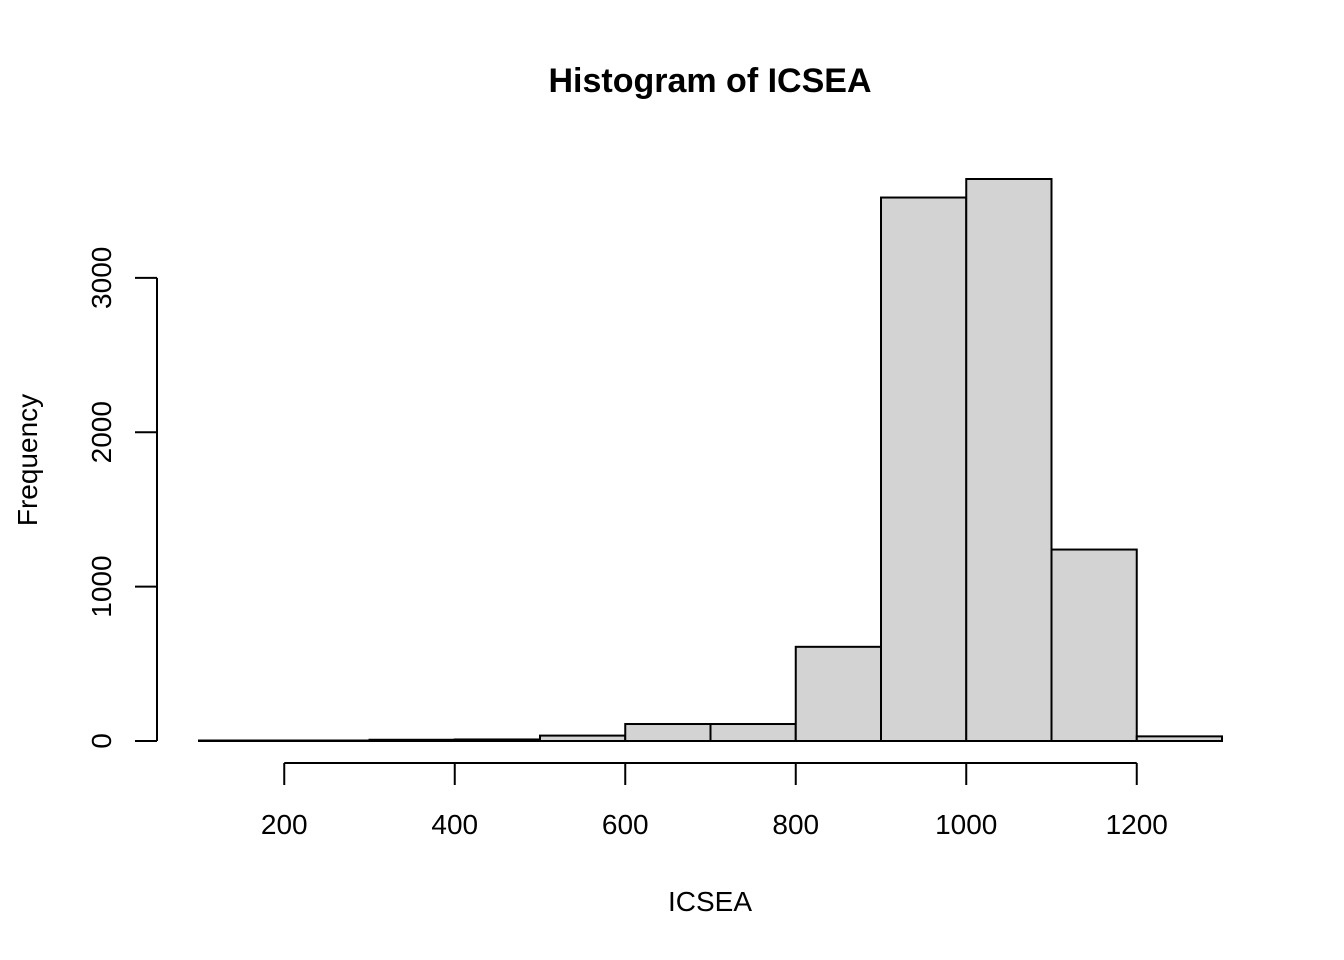 The image size is (1344, 960). What do you see at coordinates (625, 824) in the screenshot?
I see `x-tick-label: 600` at bounding box center [625, 824].